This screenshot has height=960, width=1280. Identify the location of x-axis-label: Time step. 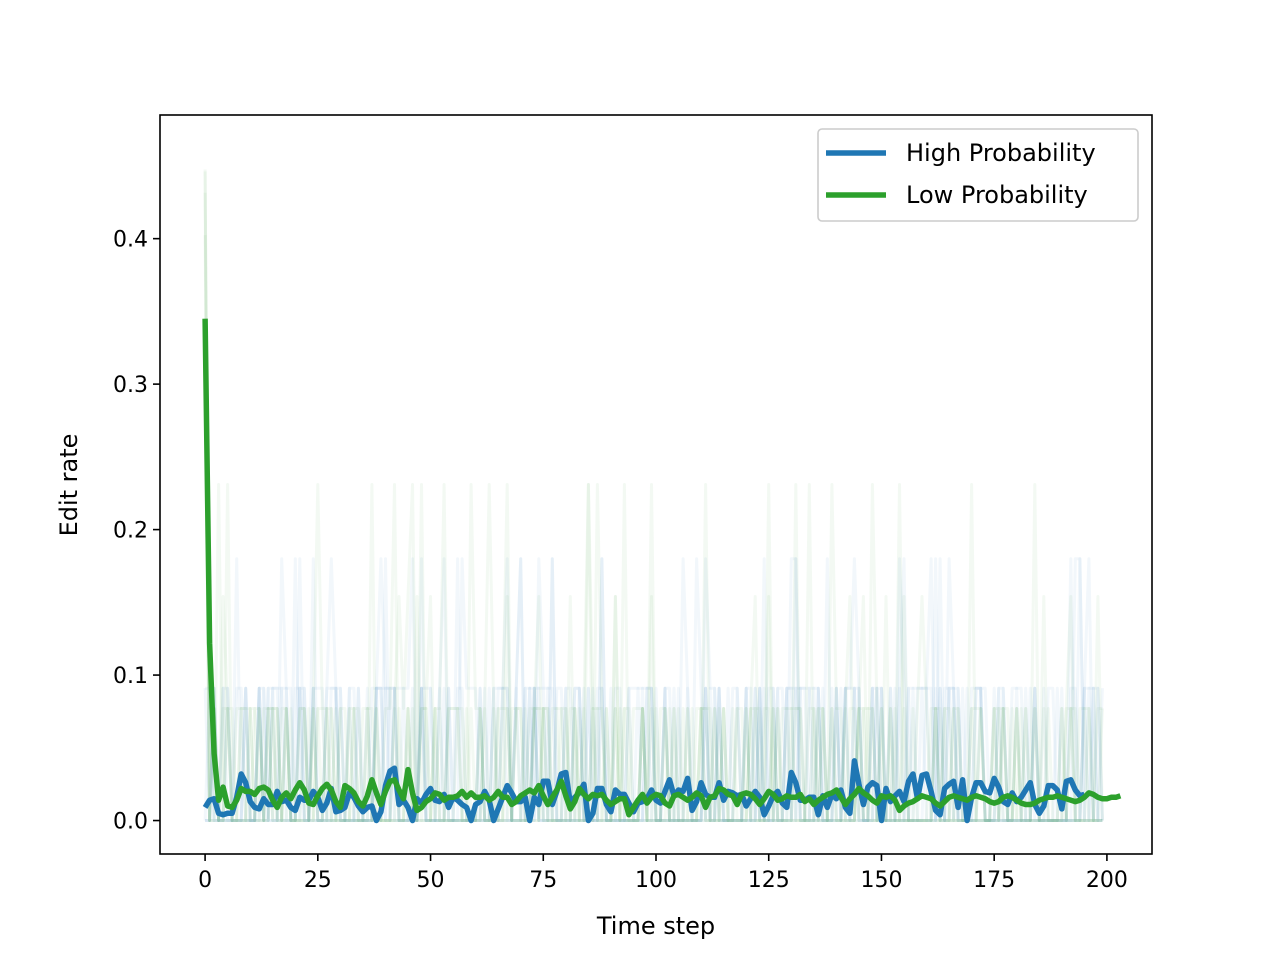
(655, 926).